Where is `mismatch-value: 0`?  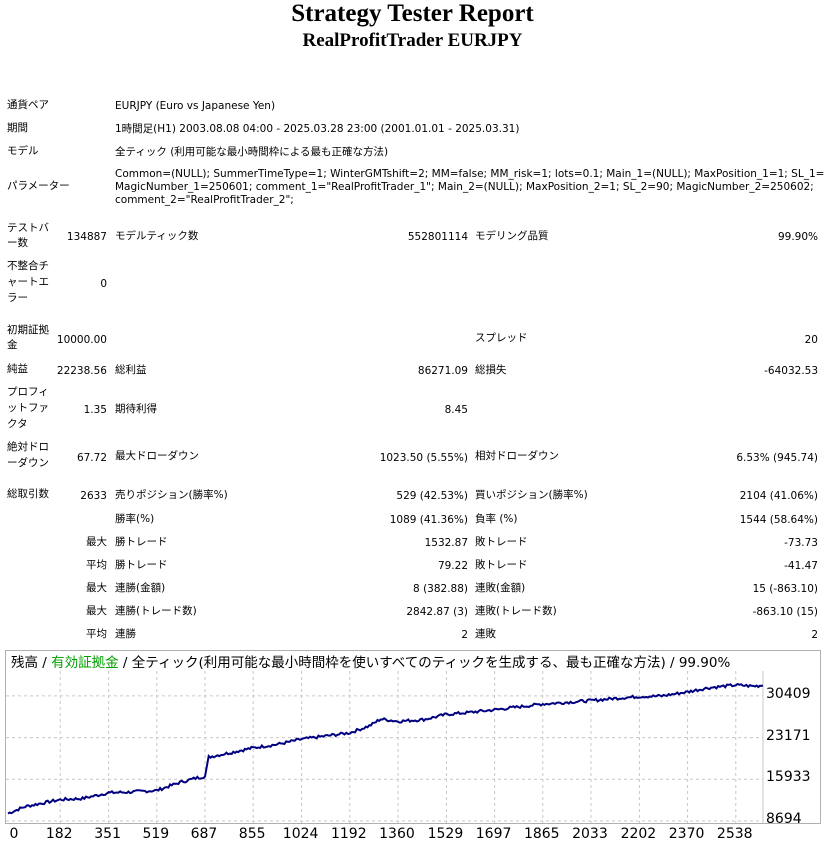 mismatch-value: 0 is located at coordinates (103, 284).